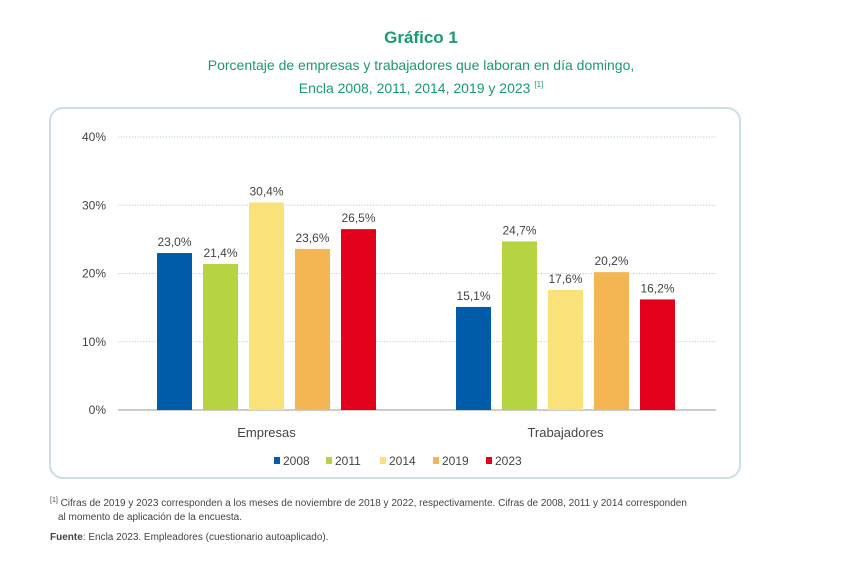 The height and width of the screenshot is (561, 842). I want to click on data-label: 30,4%, so click(266, 192).